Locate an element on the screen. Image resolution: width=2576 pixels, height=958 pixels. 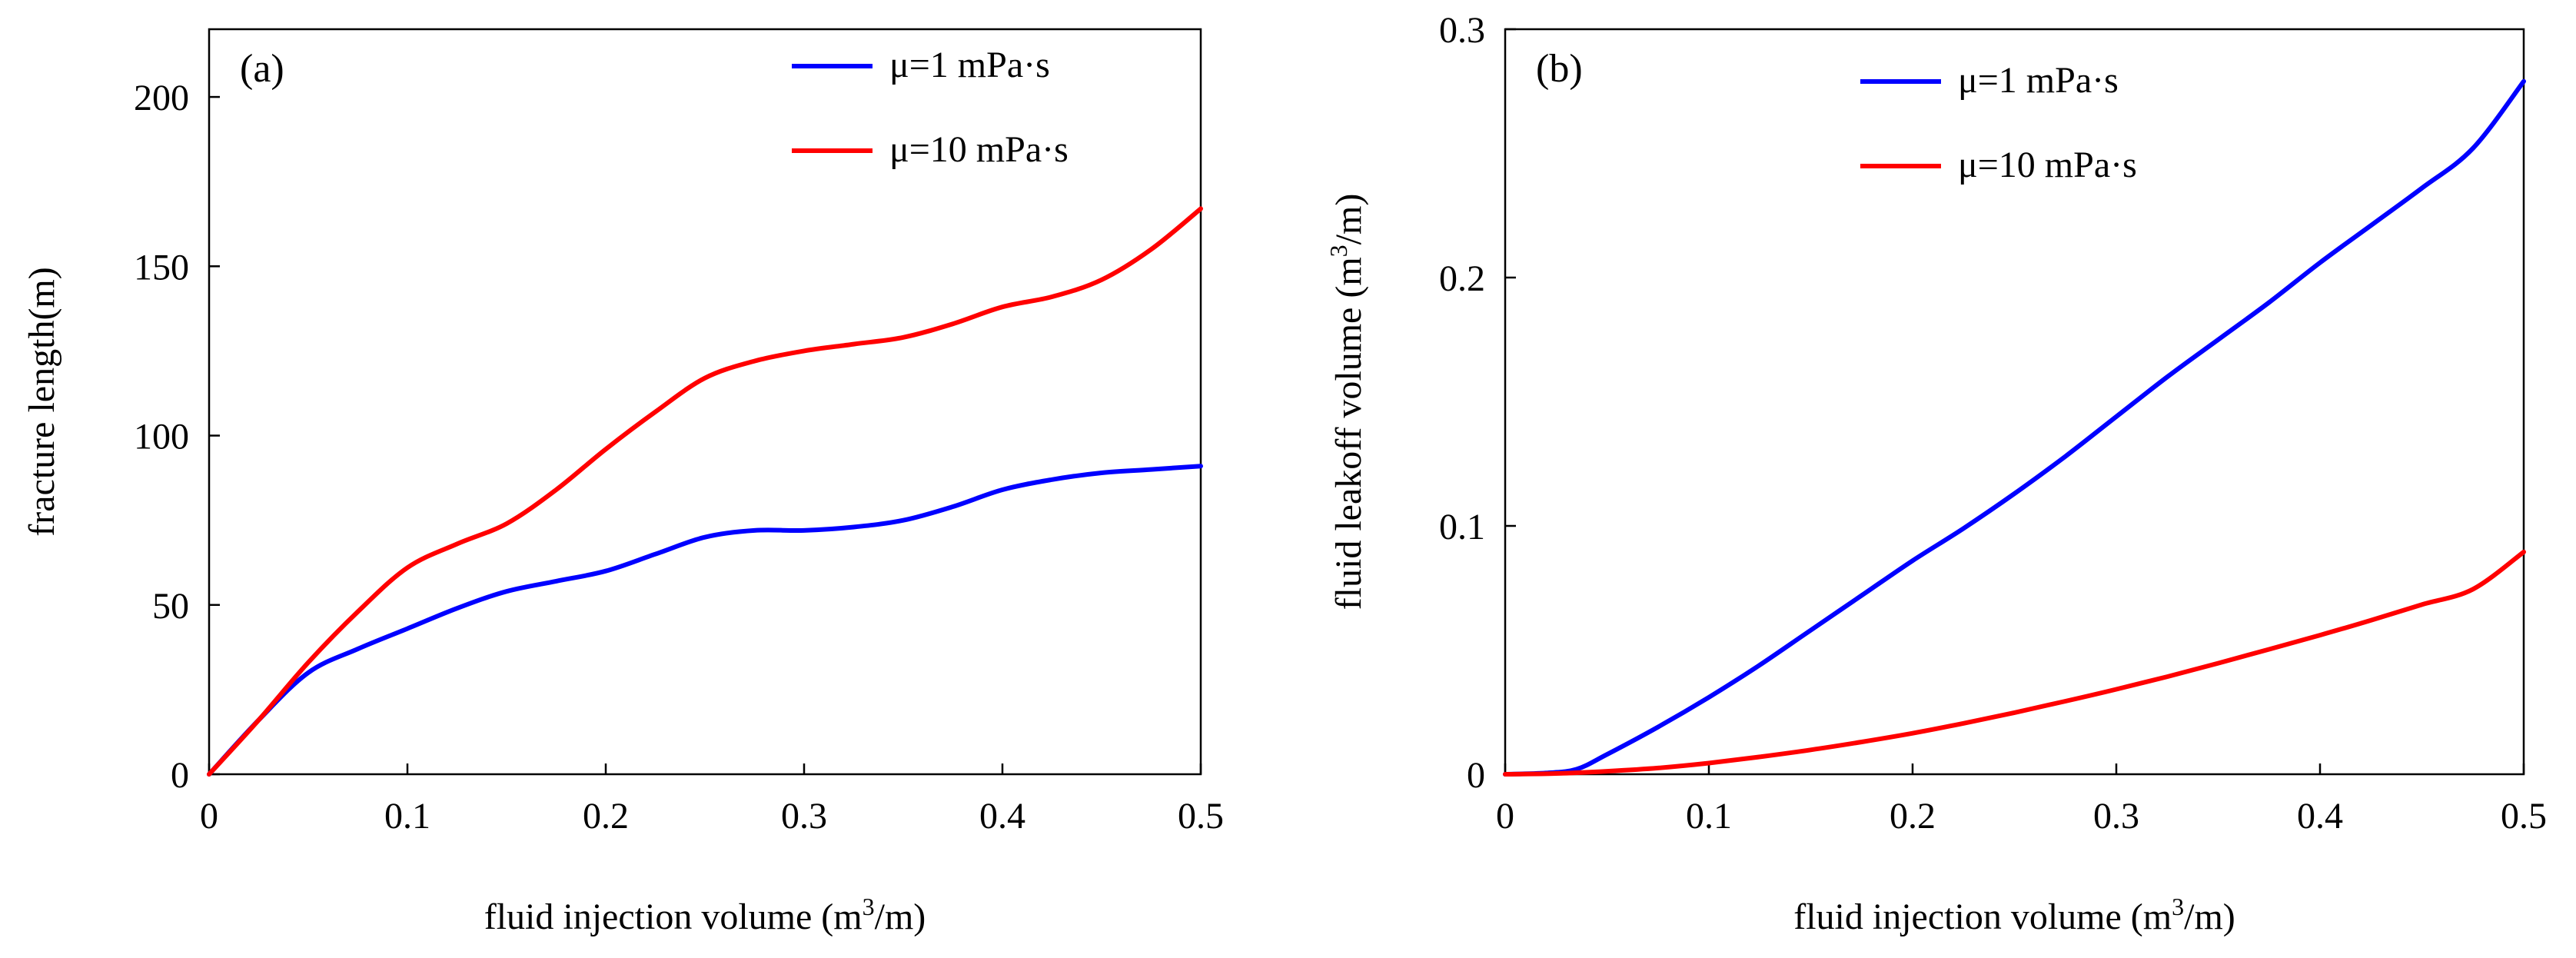
legend-label-b-2: μ=10 mPa·s is located at coordinates (2047, 165).